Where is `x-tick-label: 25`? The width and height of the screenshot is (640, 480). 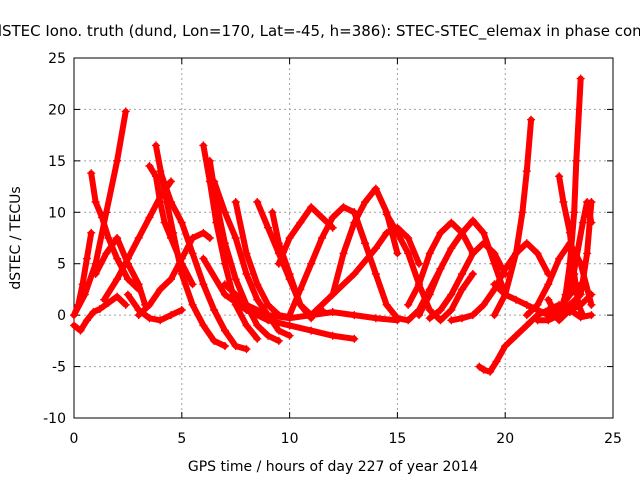
x-tick-label: 25 is located at coordinates (613, 439).